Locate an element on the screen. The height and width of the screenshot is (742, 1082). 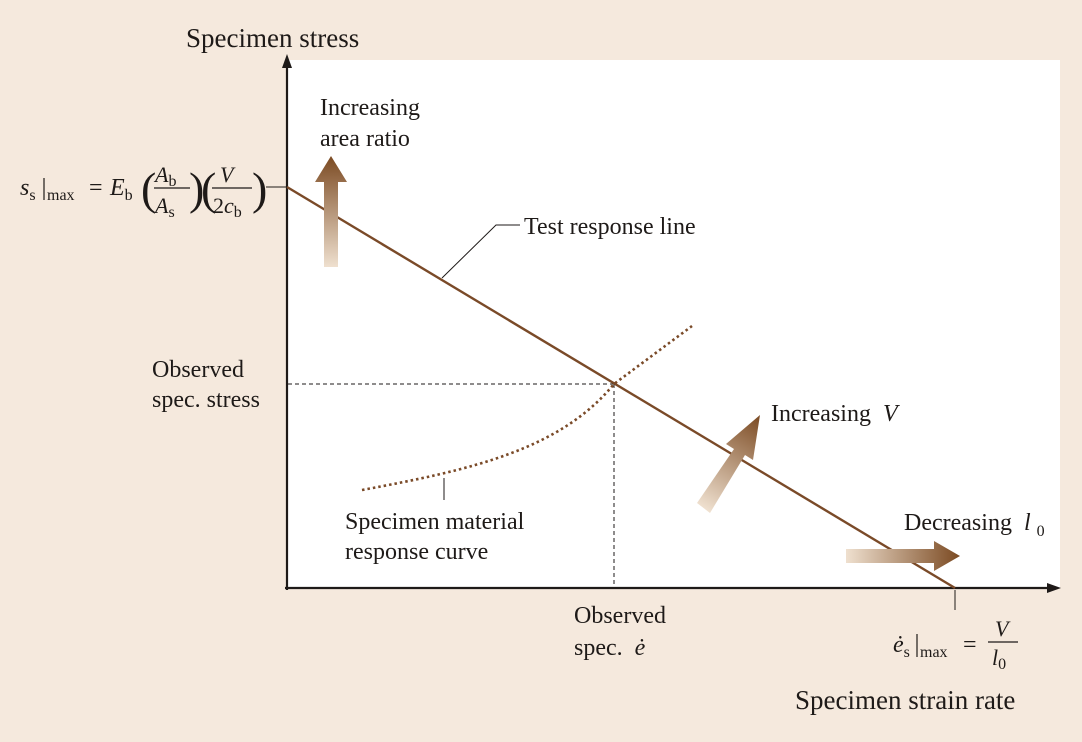
material-response-curve is located at coordinates (527, 408).